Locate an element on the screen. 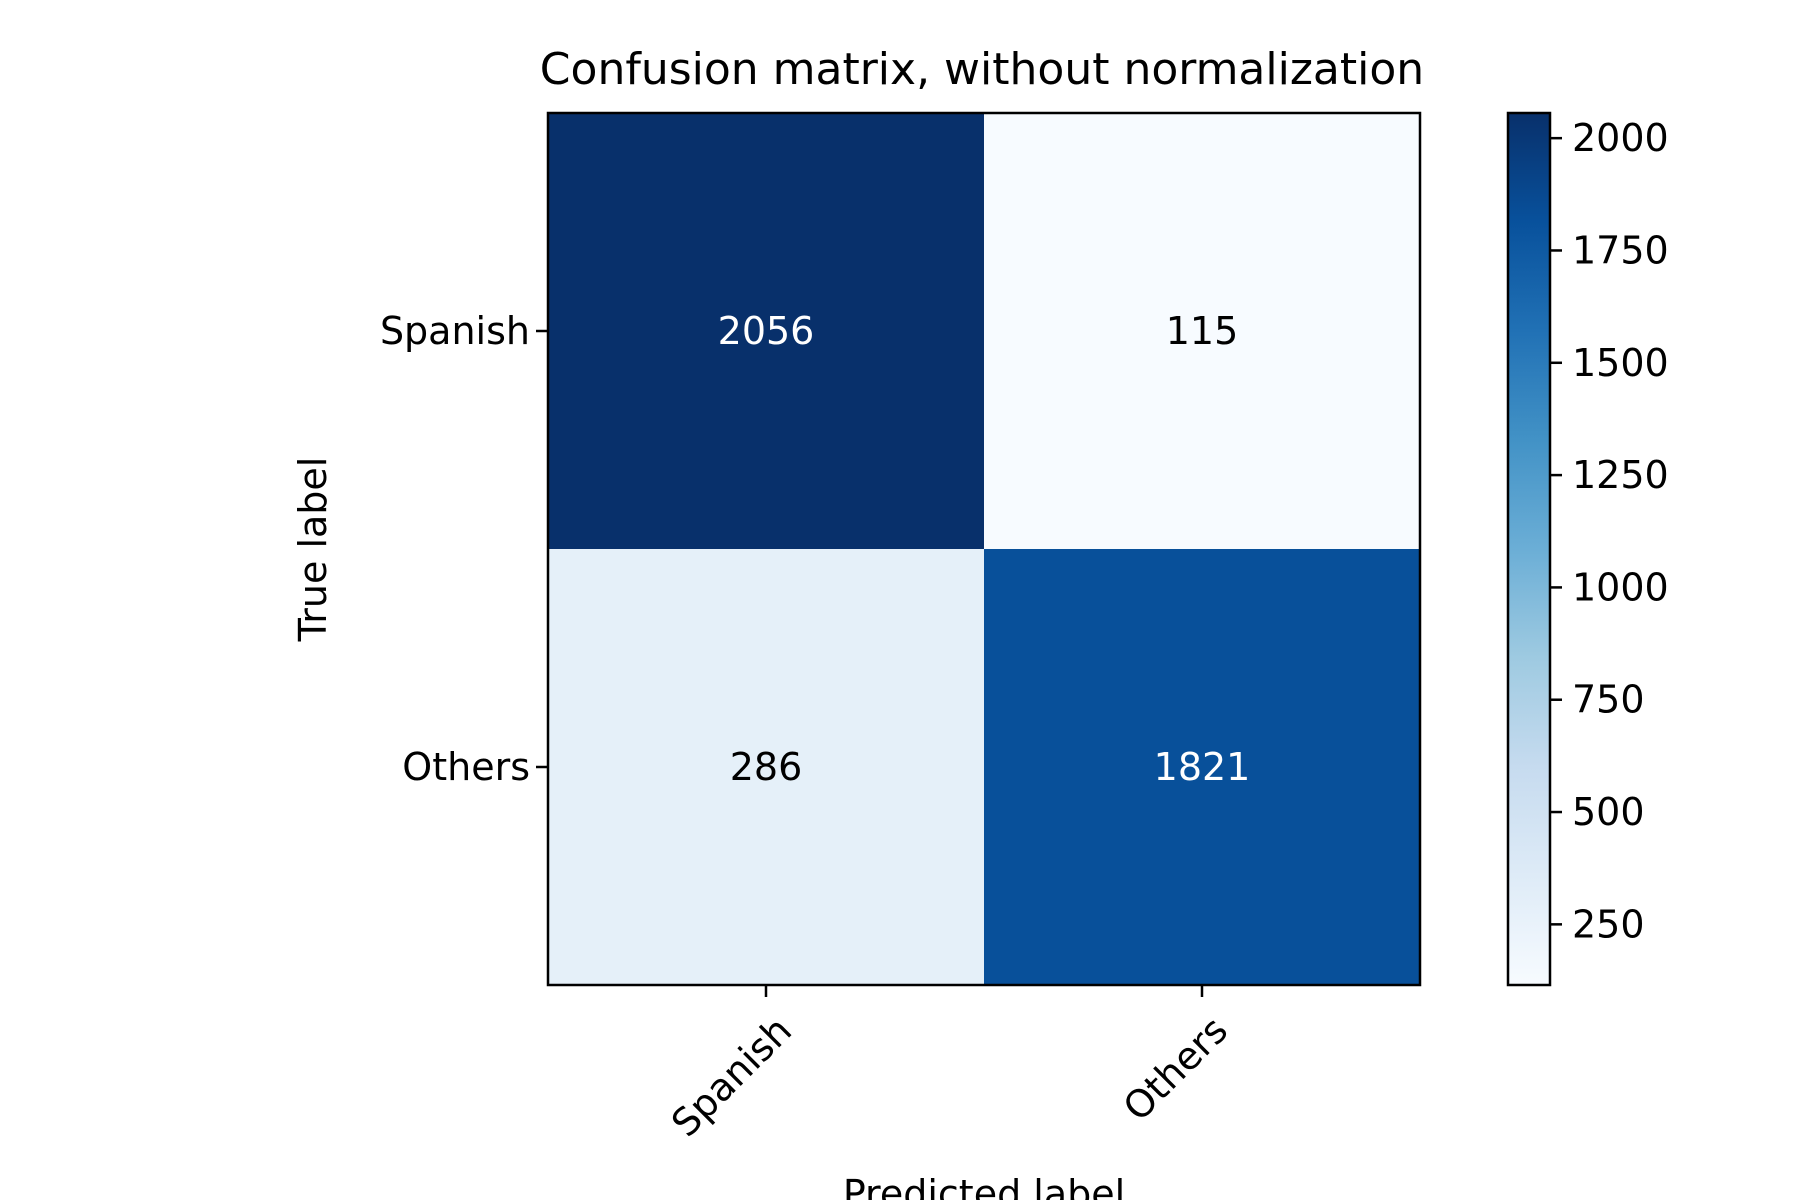  colorbar-ticks: 250 500 750 1000 1250 1500 1750 2000 is located at coordinates (1609, 531).